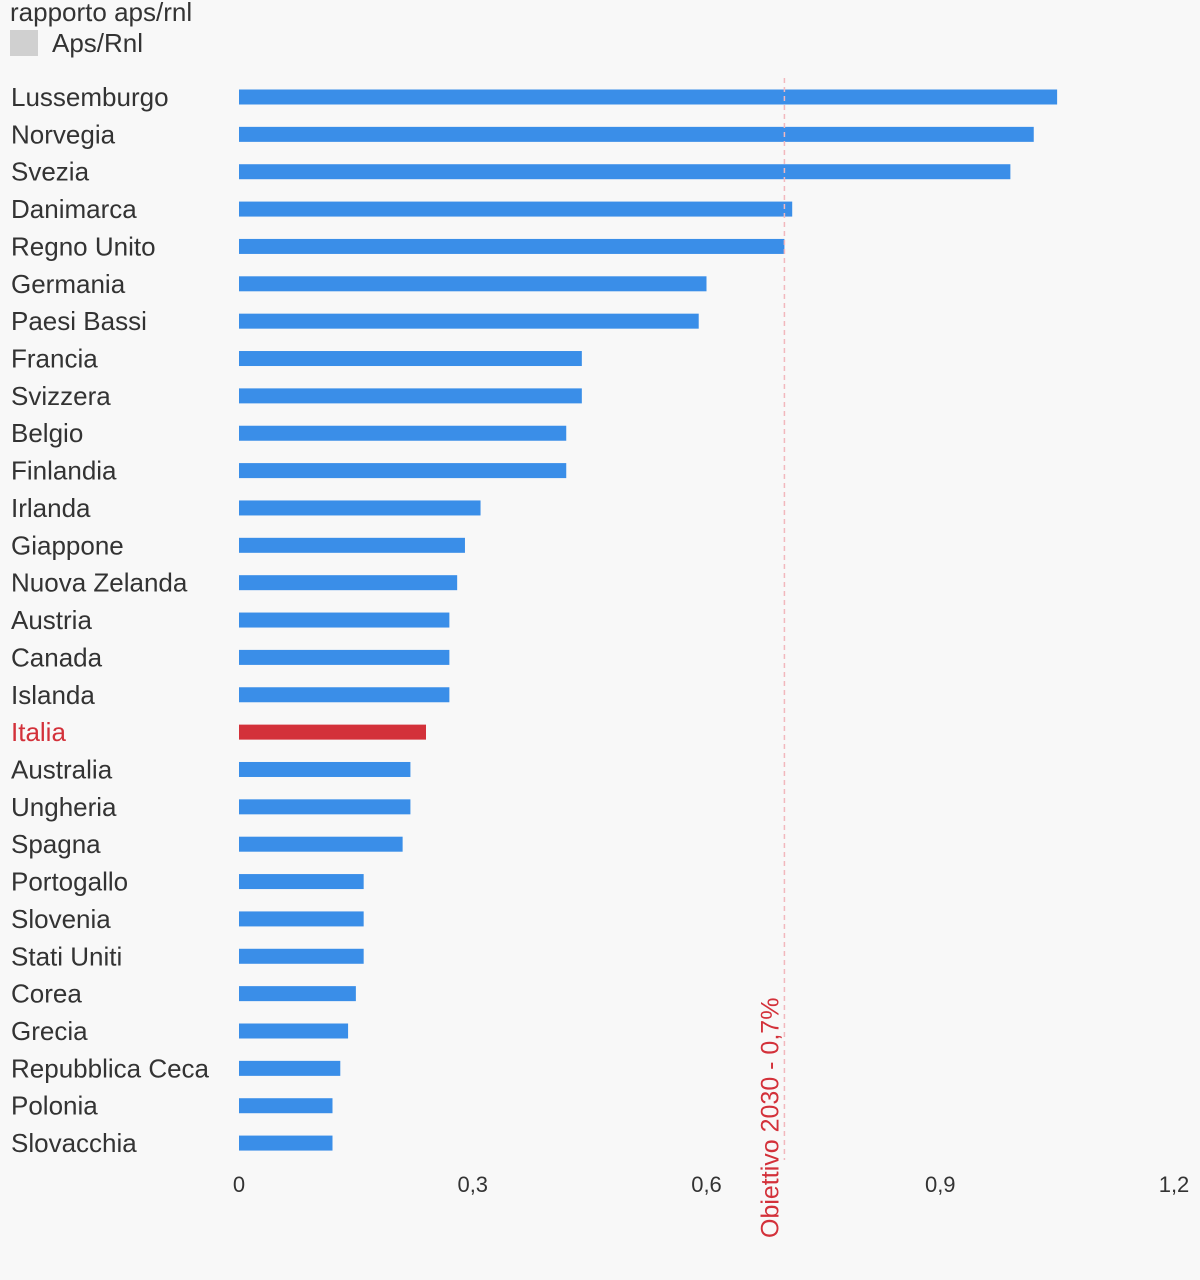  I want to click on category-label: Ungheria, so click(64, 807).